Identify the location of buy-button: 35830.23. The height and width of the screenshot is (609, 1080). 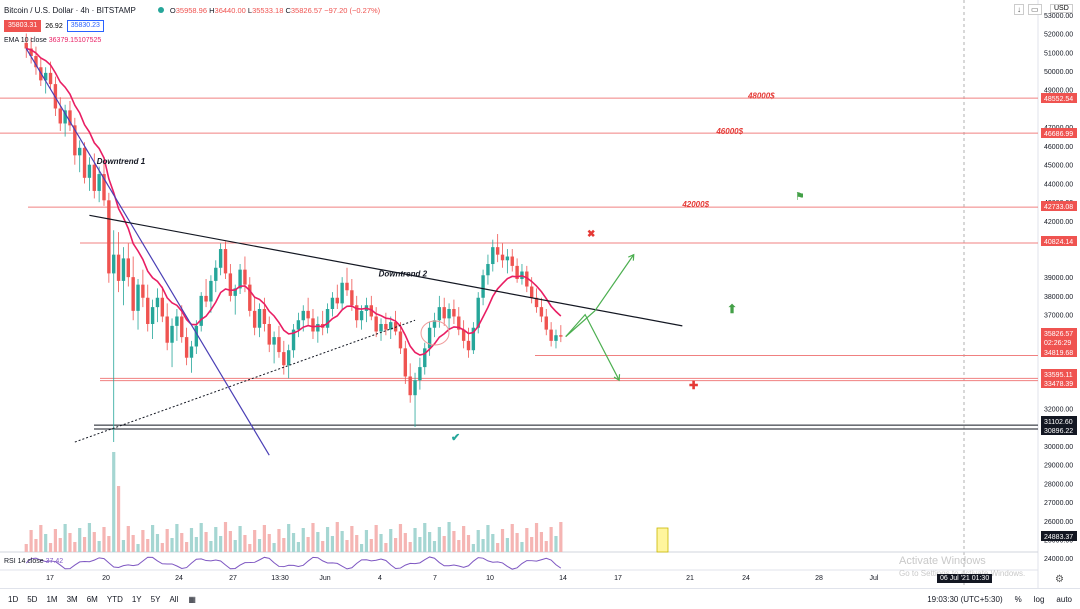
(85, 26).